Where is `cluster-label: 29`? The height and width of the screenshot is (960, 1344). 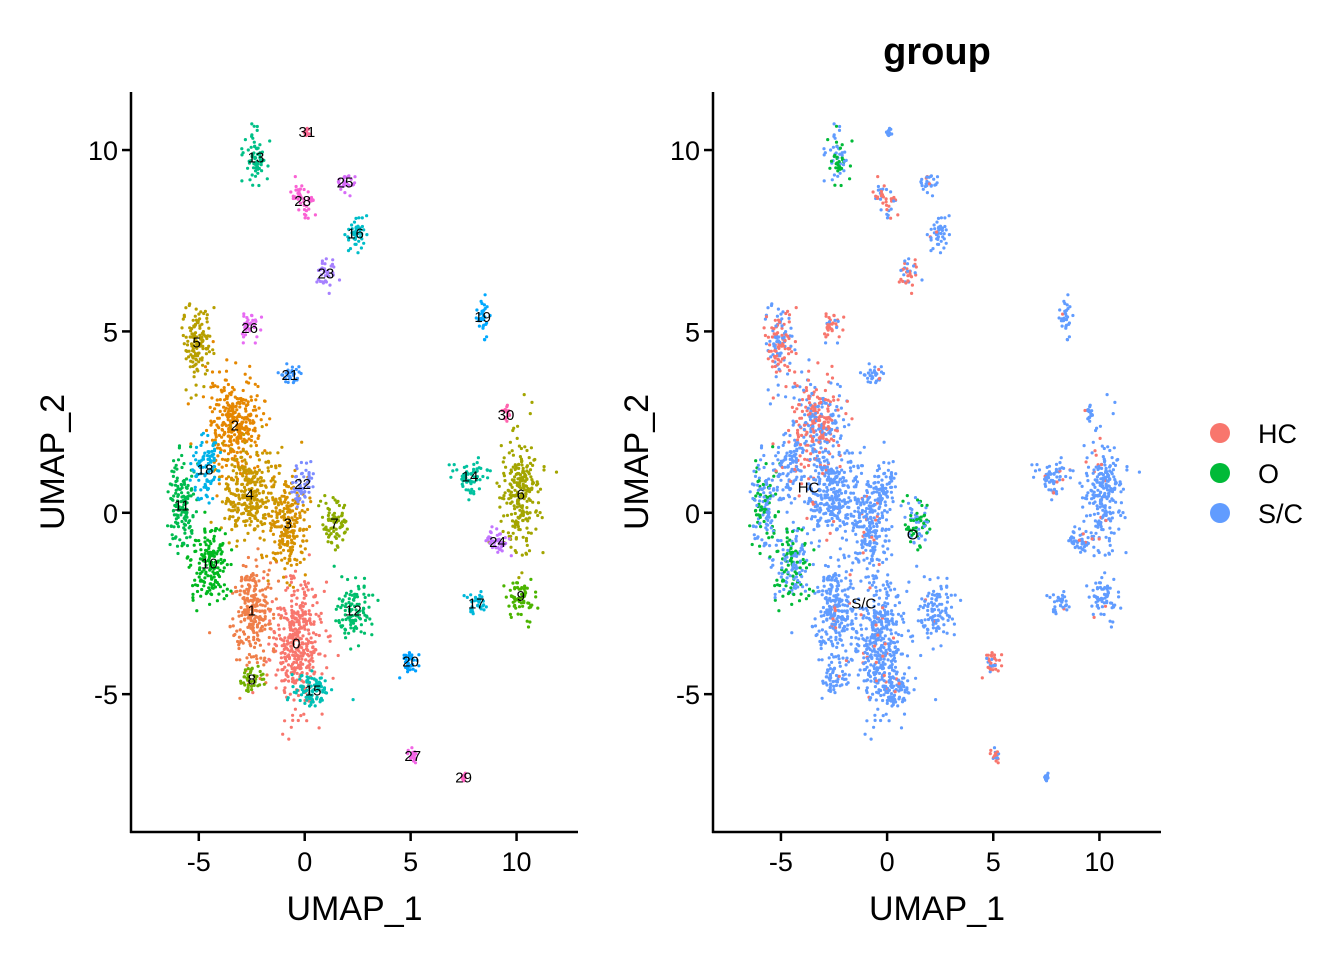 cluster-label: 29 is located at coordinates (463, 778).